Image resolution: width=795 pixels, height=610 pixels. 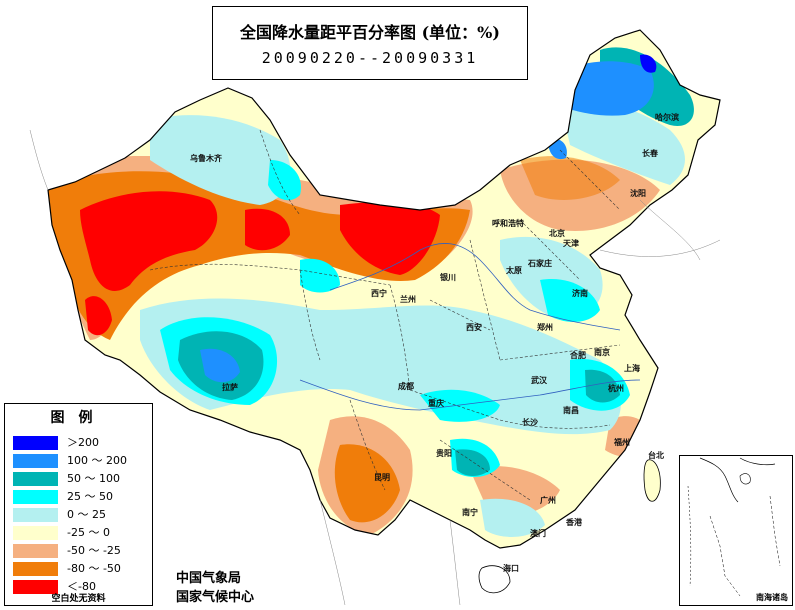 What do you see at coordinates (494, 579) in the screenshot?
I see `hainan-shape` at bounding box center [494, 579].